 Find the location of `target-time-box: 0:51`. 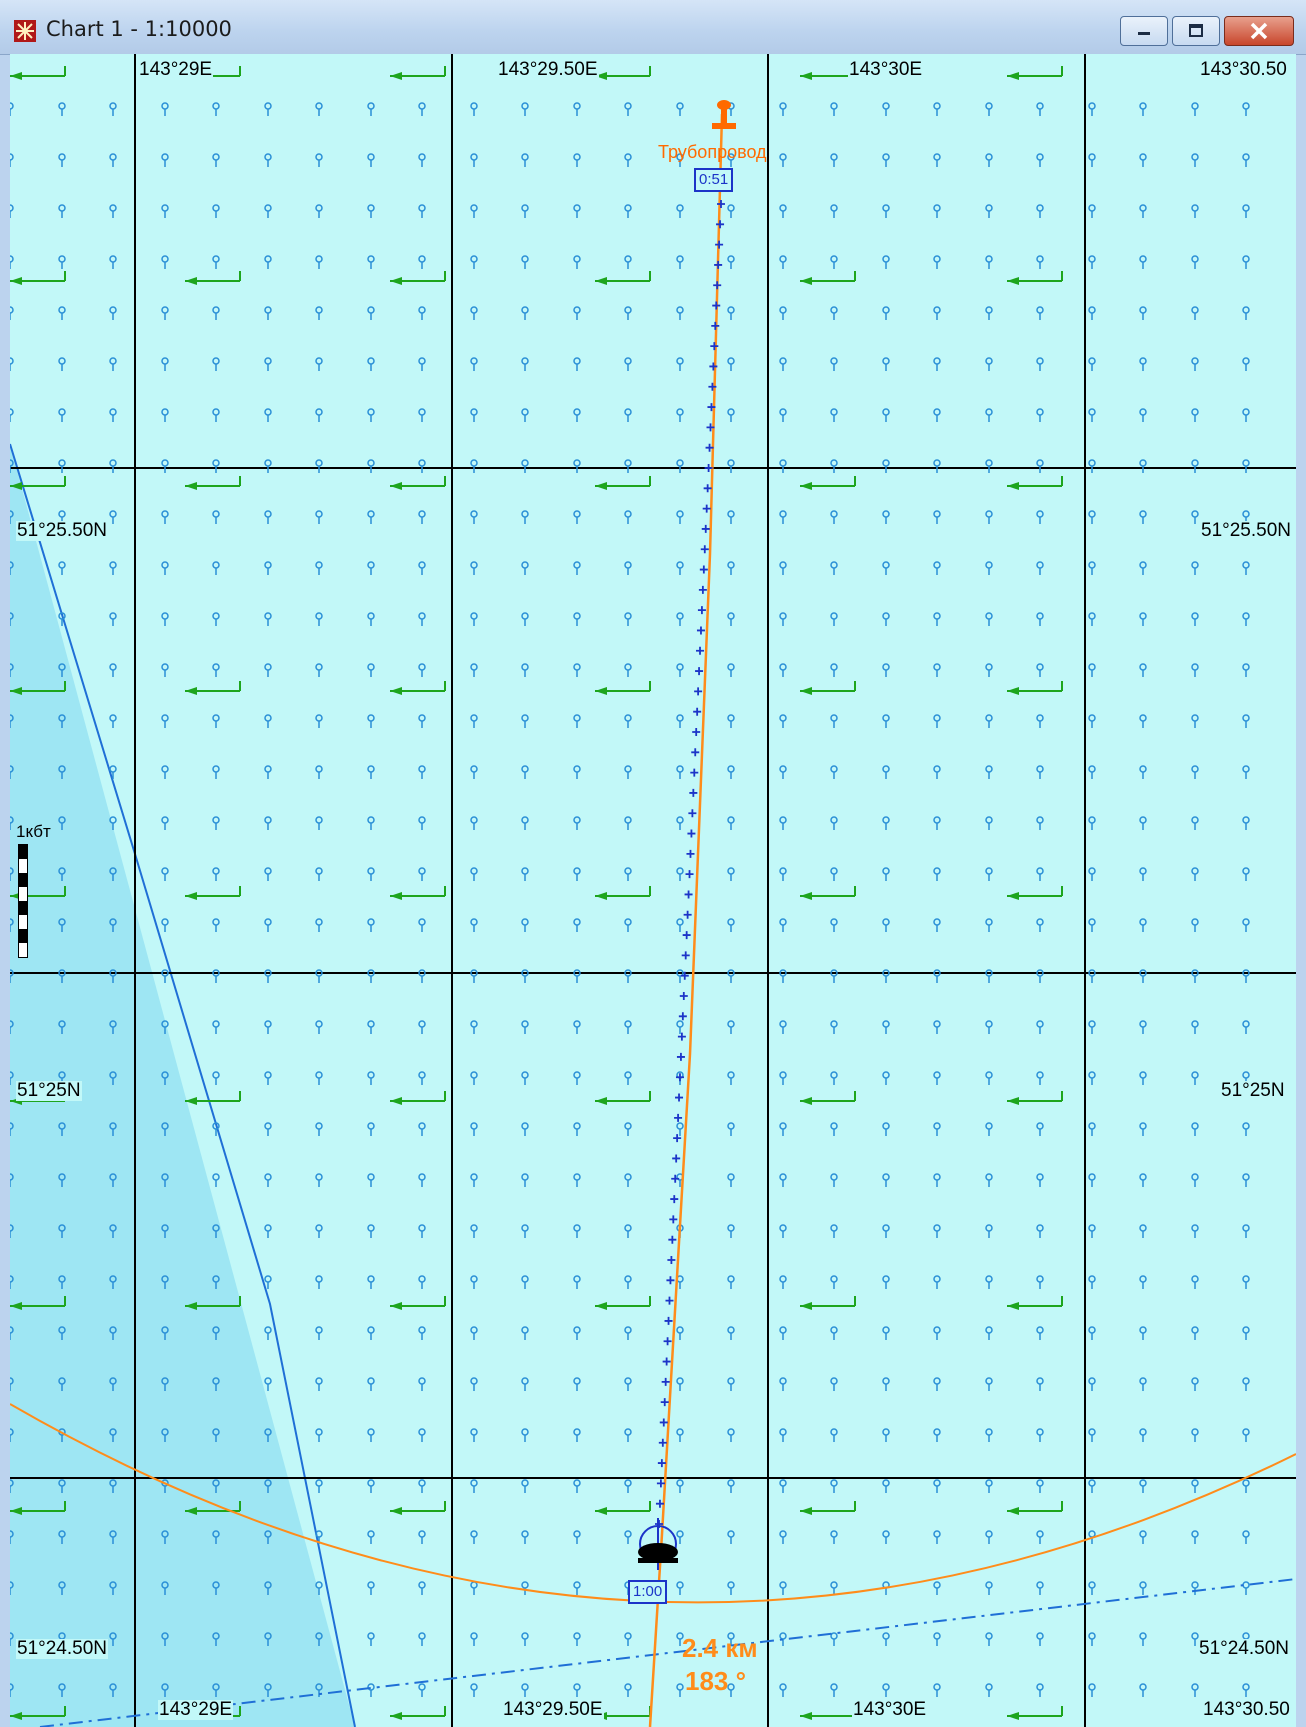

target-time-box: 0:51 is located at coordinates (714, 180).